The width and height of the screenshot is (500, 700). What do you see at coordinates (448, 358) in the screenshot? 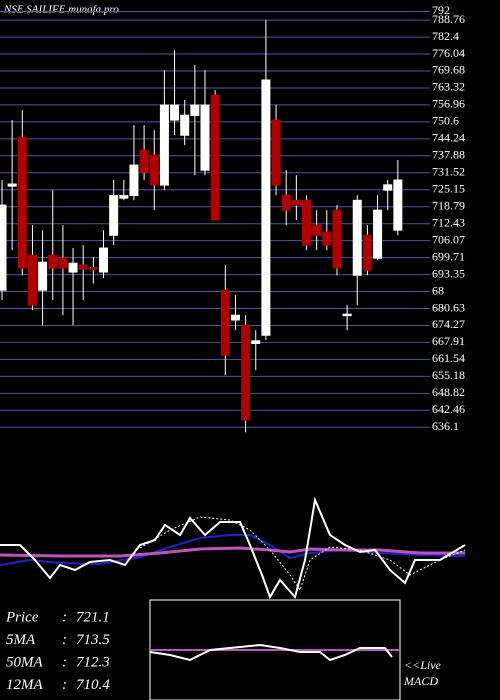
I see `y-tick-label: 661.54` at bounding box center [448, 358].